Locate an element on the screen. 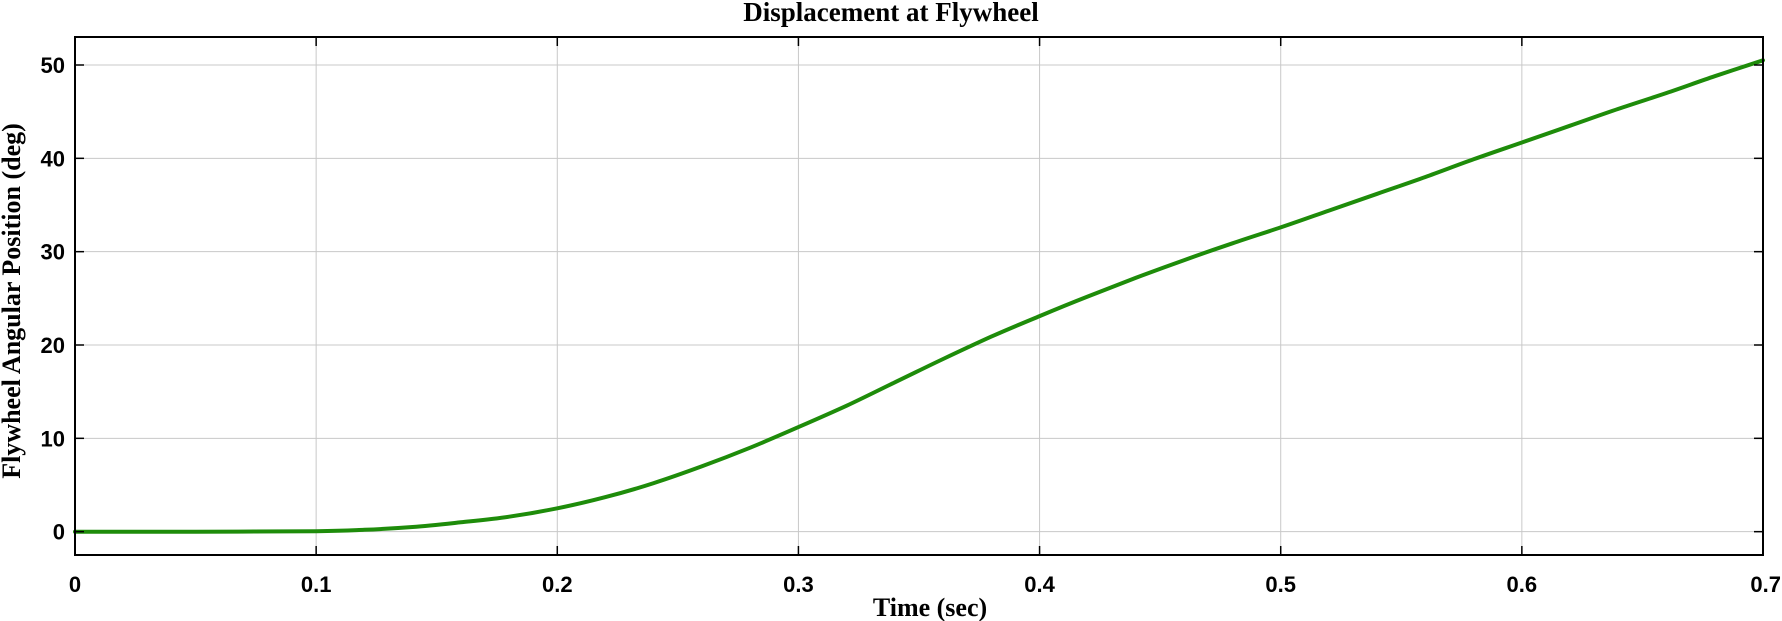  x-axis-label: Time (sec) is located at coordinates (930, 607).